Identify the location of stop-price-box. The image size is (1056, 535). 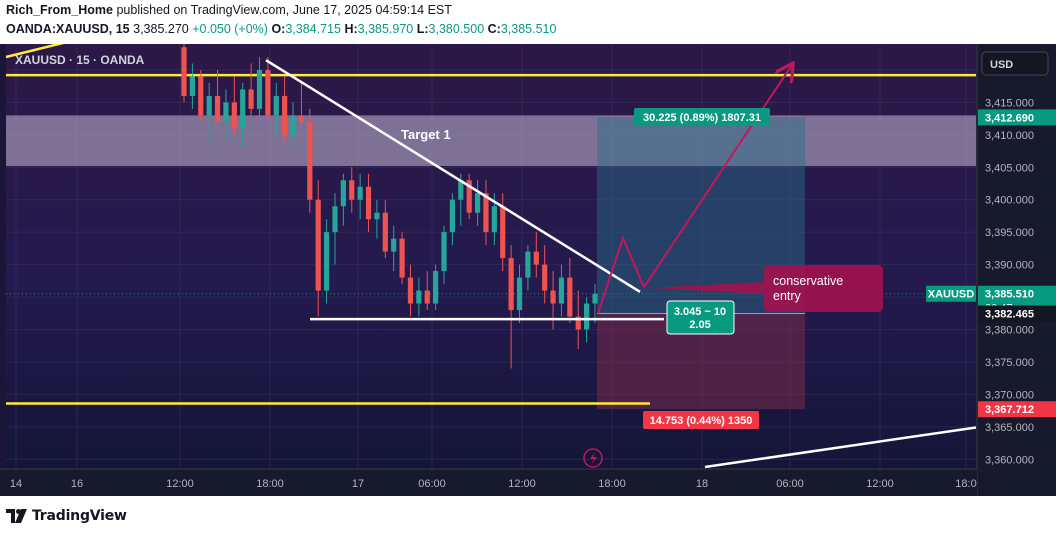
(1017, 409).